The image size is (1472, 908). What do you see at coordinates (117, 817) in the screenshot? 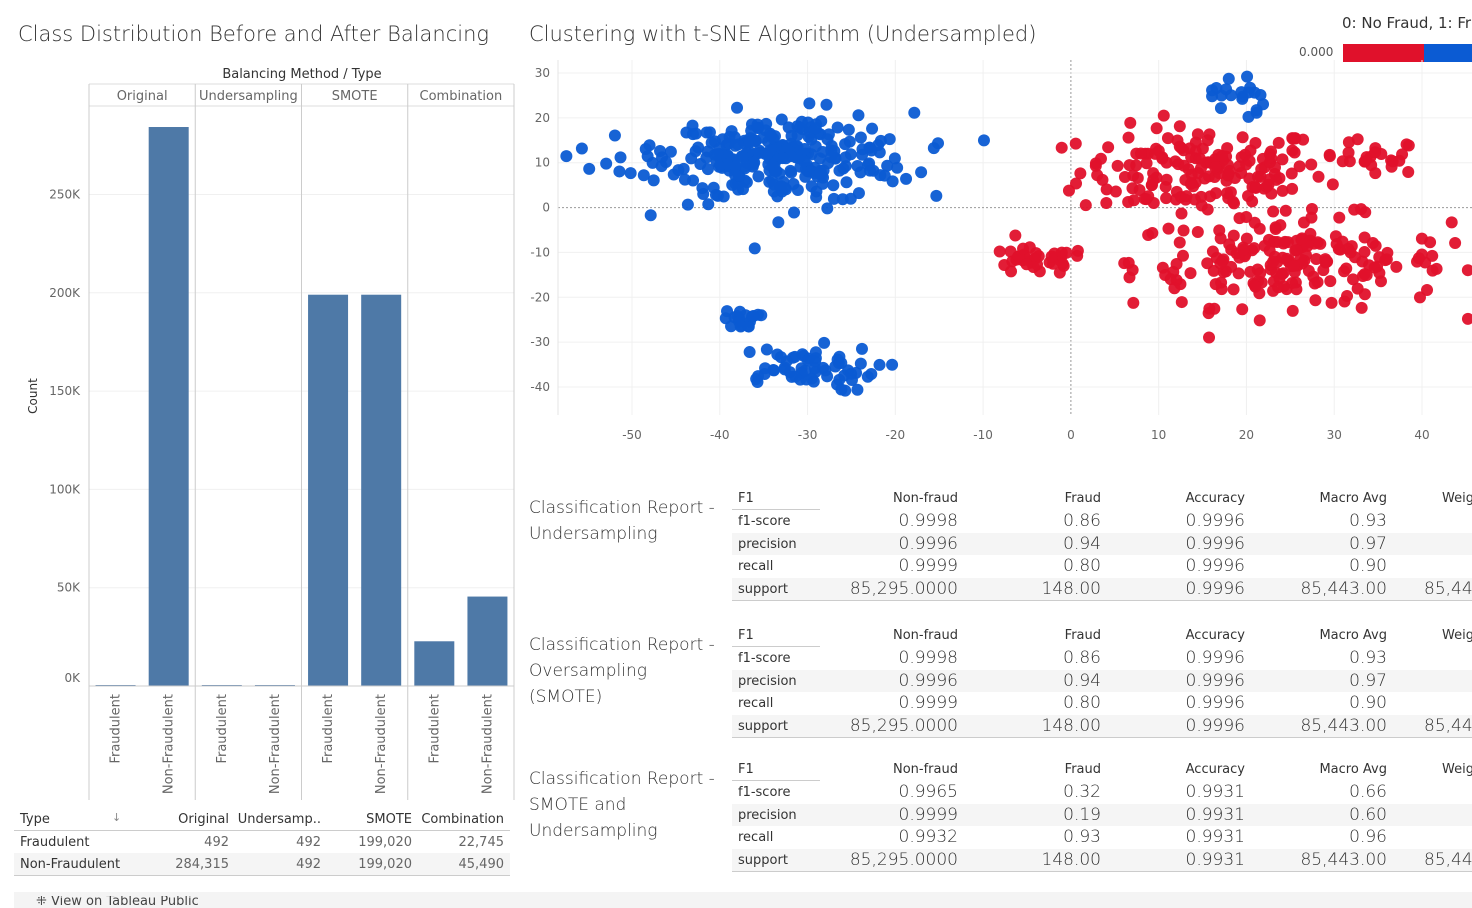
I see `sort-icon: ↓` at bounding box center [117, 817].